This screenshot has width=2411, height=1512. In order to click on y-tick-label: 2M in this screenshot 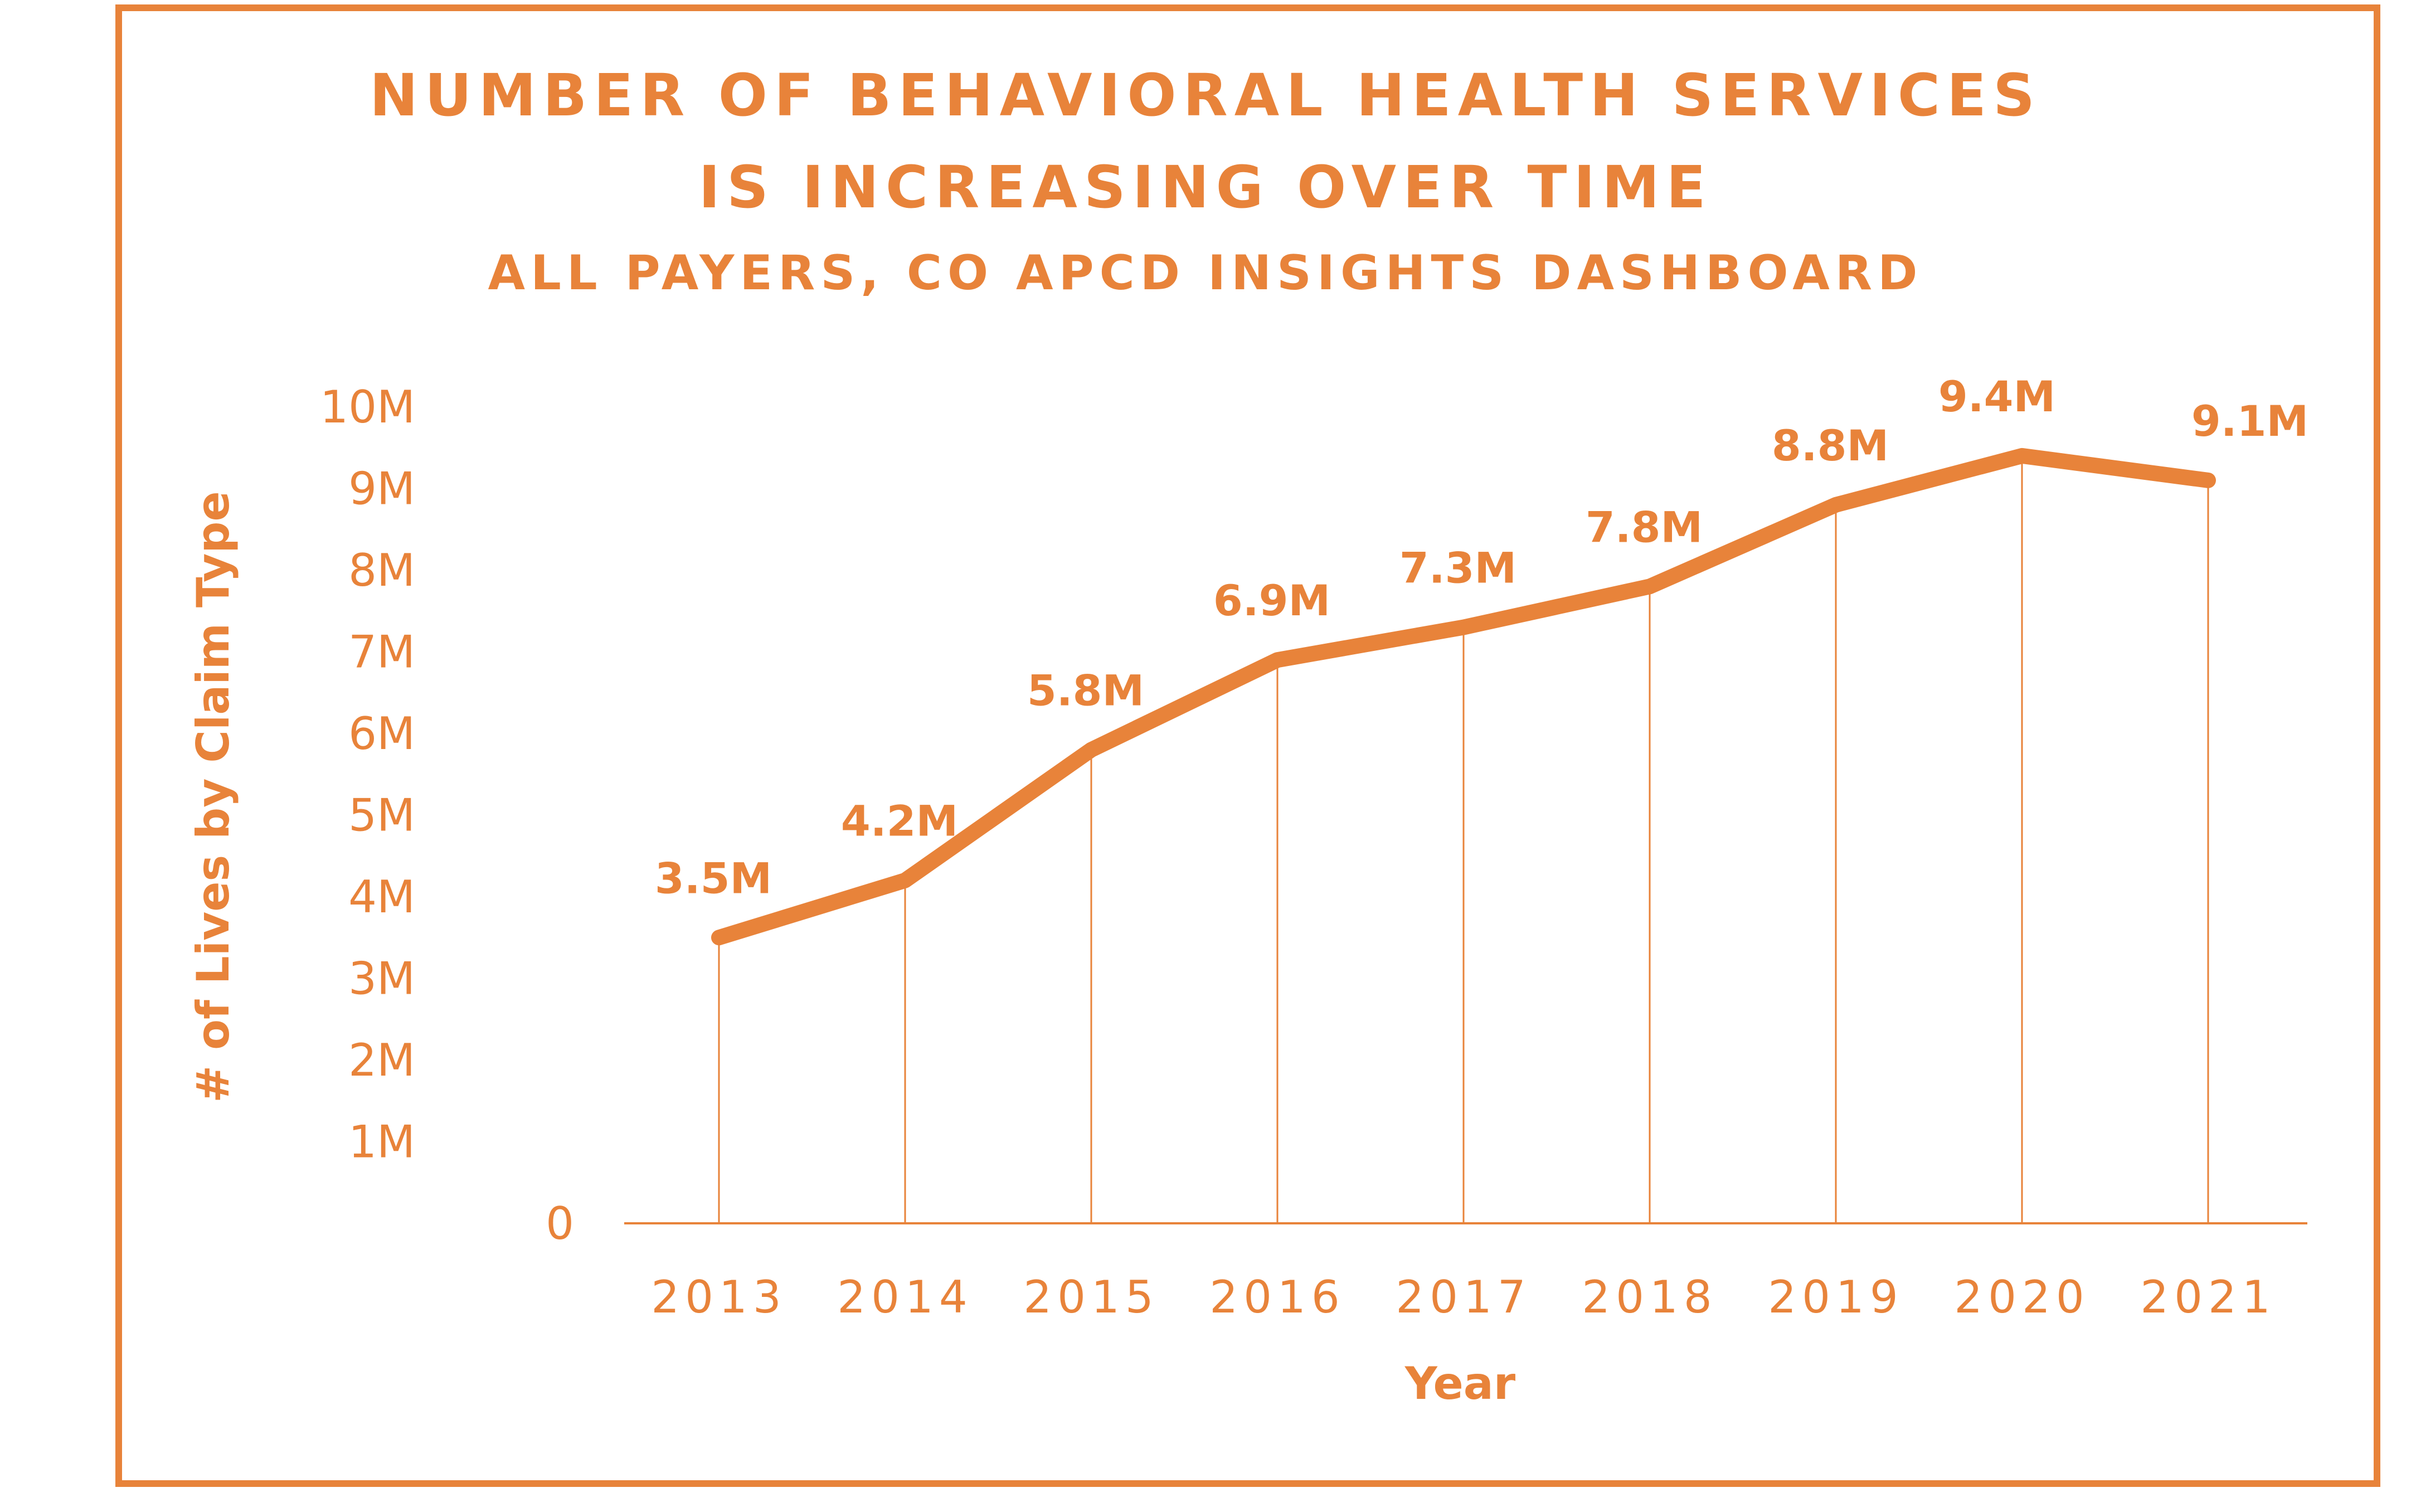, I will do `click(381, 1060)`.